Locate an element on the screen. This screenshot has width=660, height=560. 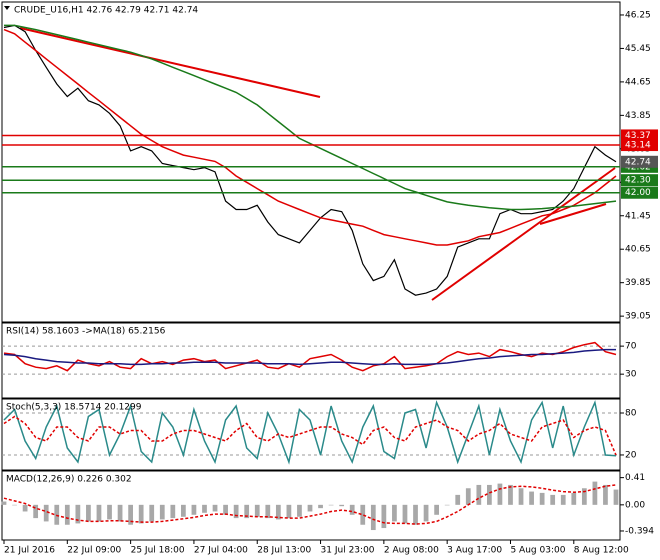
panel-title: RSI(14) 58.1603 ->MA(18) 65.2156 is located at coordinates (86, 332).